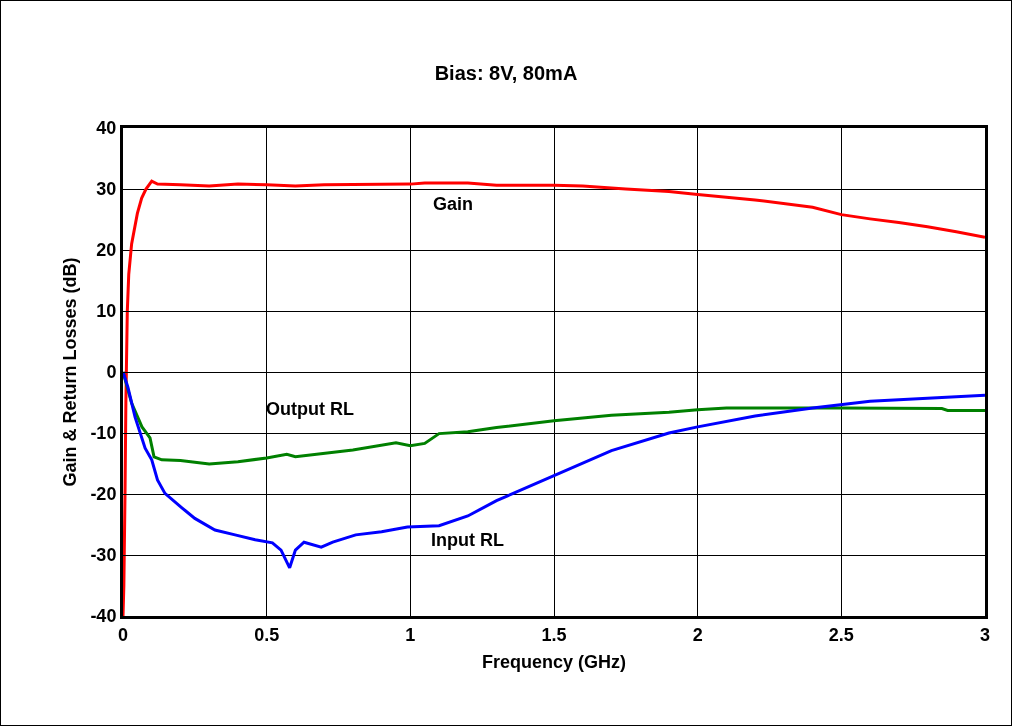  What do you see at coordinates (106, 128) in the screenshot?
I see `y-tick-label: 40` at bounding box center [106, 128].